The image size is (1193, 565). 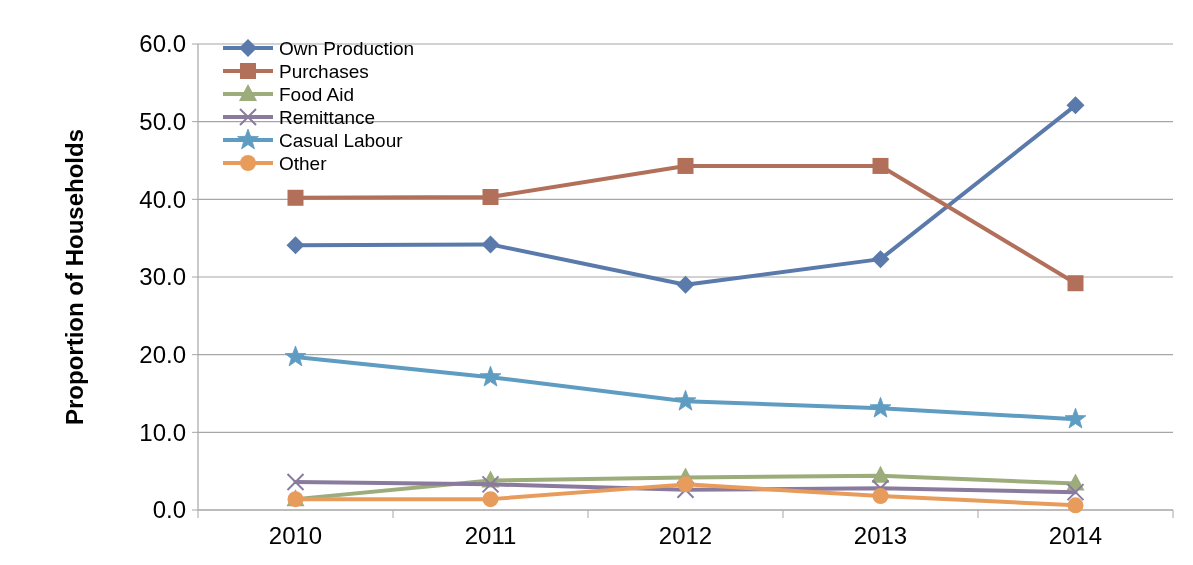 I want to click on legend-label: Remittance, so click(x=327, y=117).